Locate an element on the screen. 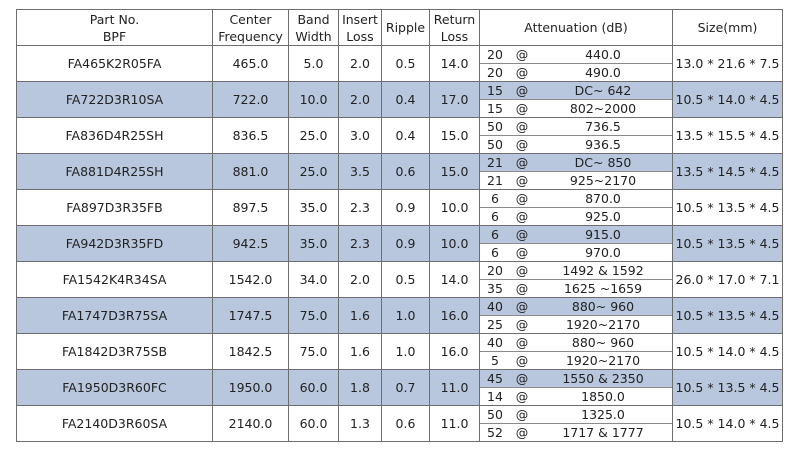 This screenshot has width=798, height=449. attenuation-frequency: 1920~2170 is located at coordinates (603, 324).